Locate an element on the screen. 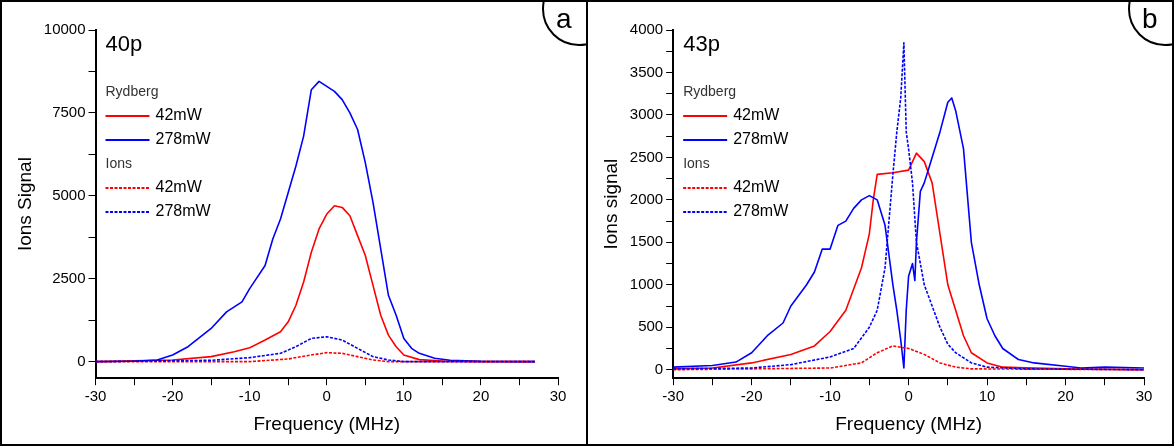  y-tick-label: 7500 is located at coordinates (69, 112).